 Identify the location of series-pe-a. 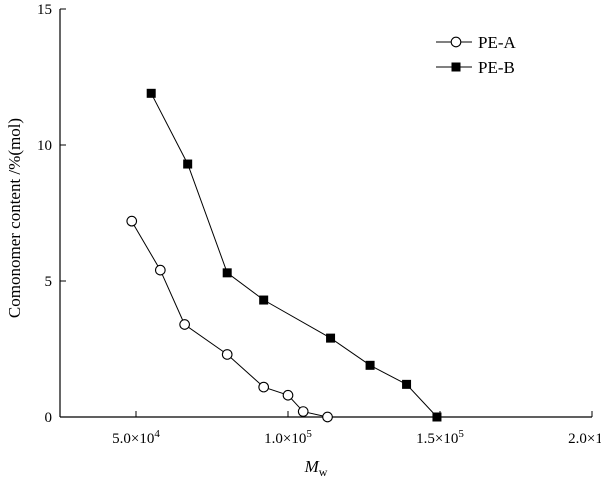
(229, 319).